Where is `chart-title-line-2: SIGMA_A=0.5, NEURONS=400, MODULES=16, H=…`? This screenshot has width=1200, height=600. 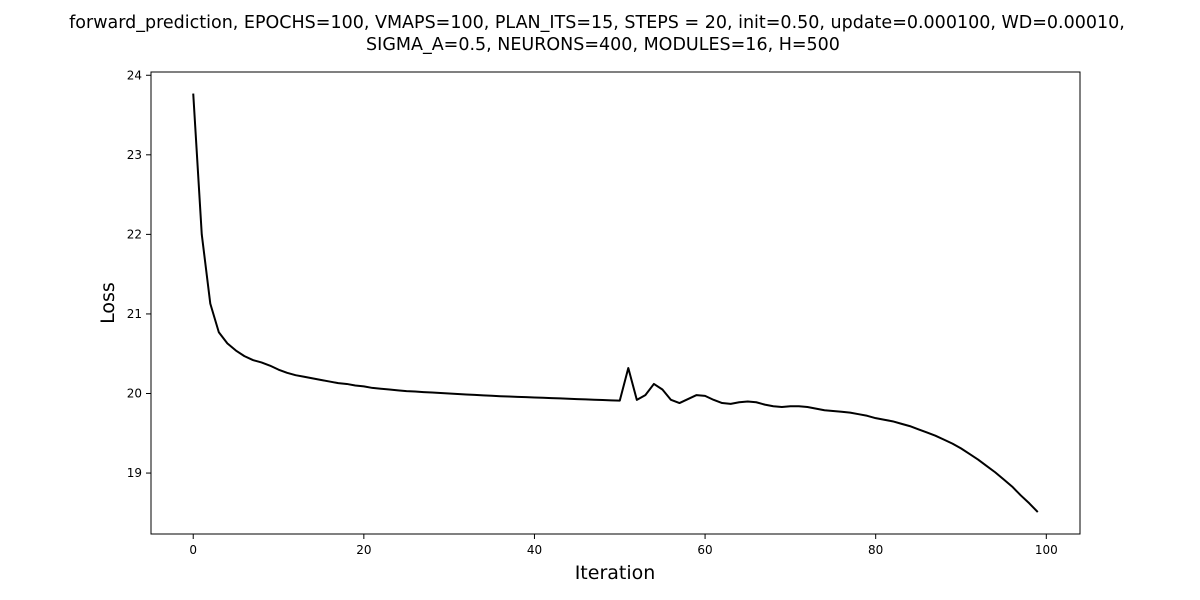 chart-title-line-2: SIGMA_A=0.5, NEURONS=400, MODULES=16, H=… is located at coordinates (603, 45).